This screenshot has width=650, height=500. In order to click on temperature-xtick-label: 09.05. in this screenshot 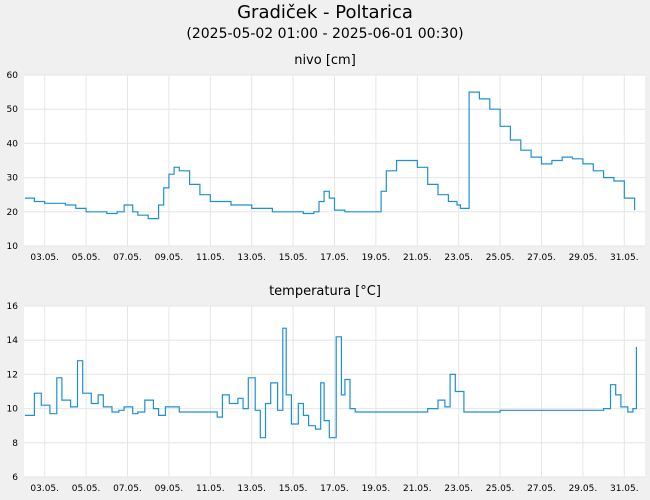, I will do `click(169, 489)`.